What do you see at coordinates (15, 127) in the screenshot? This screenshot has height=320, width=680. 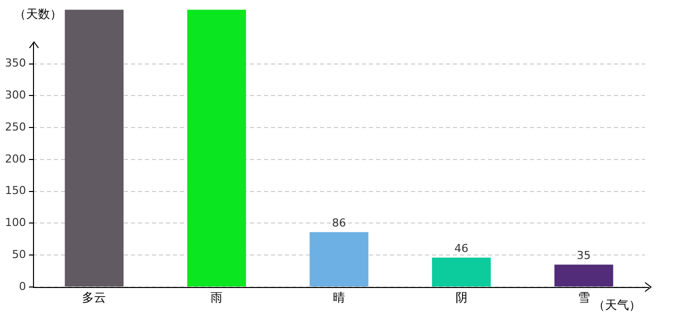 I see `y-tick-label: 250` at bounding box center [15, 127].